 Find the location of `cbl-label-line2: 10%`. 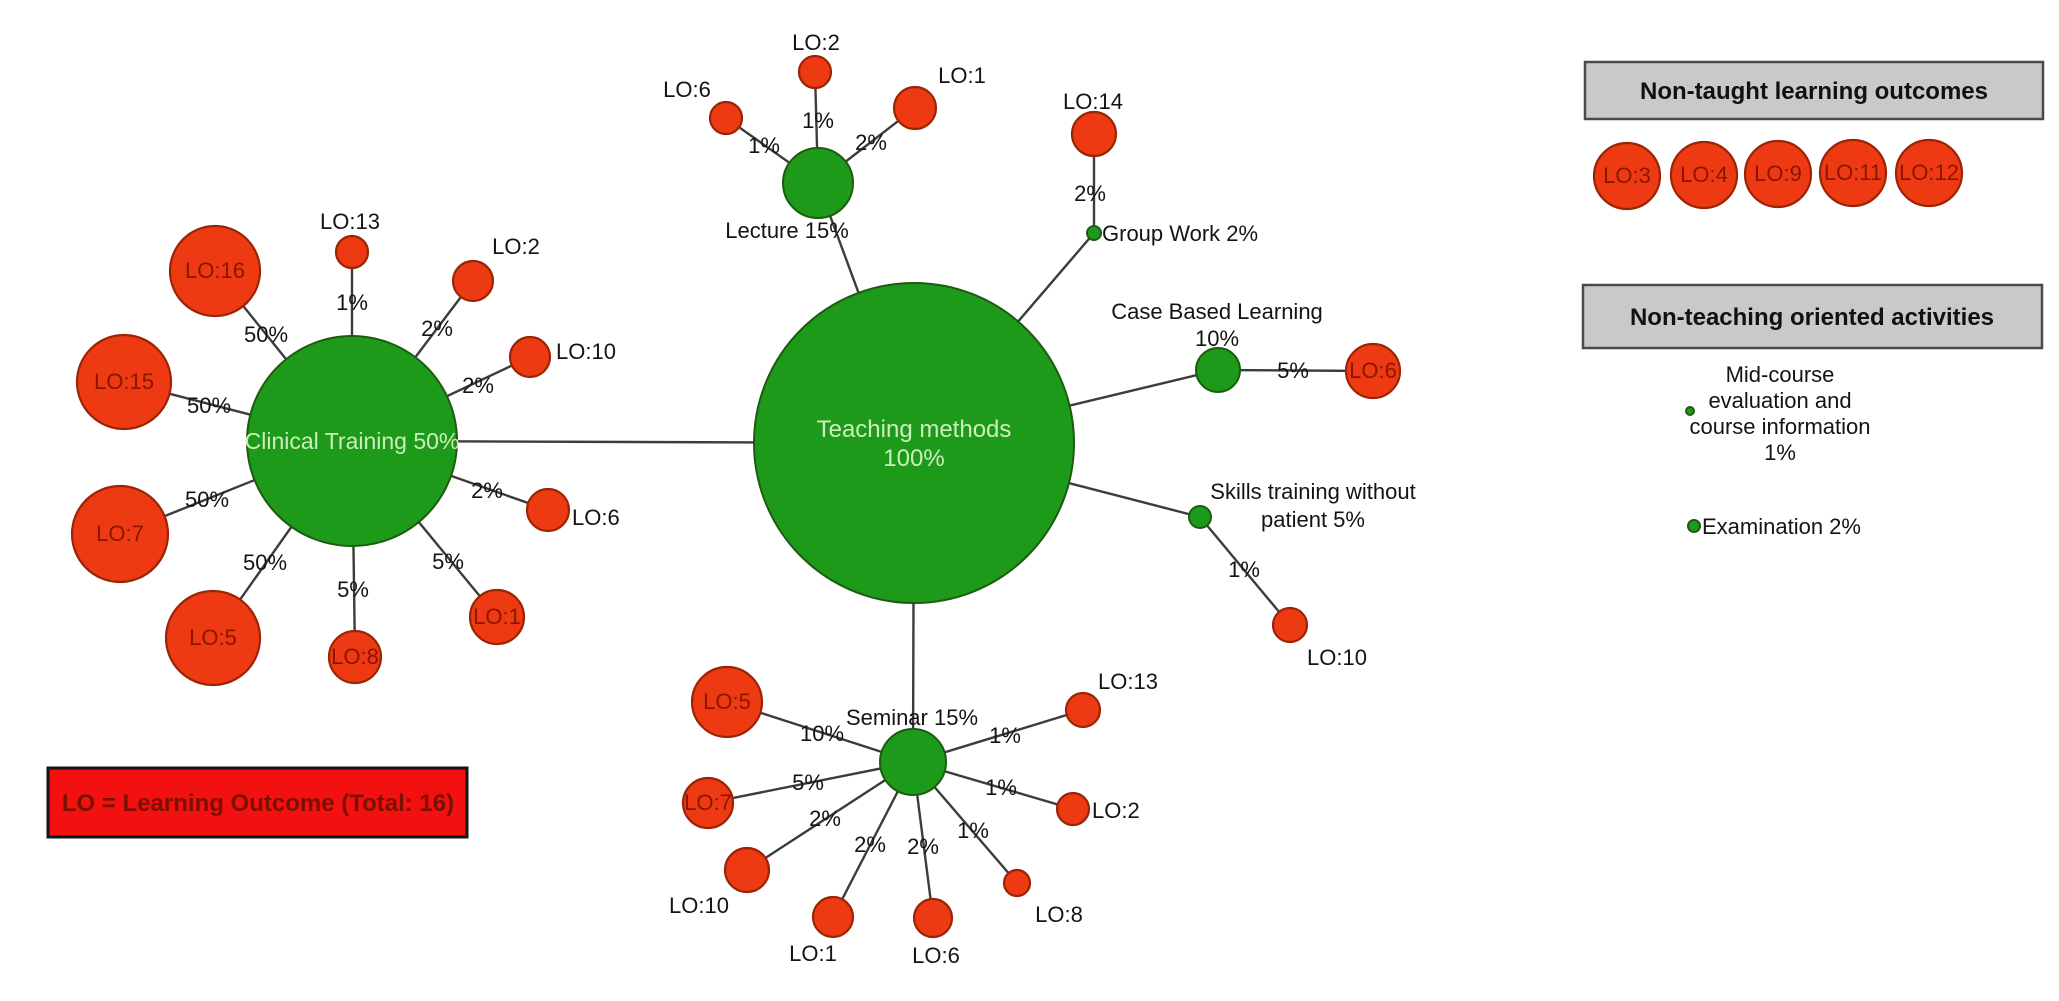

cbl-label-line2: 10% is located at coordinates (1217, 338).